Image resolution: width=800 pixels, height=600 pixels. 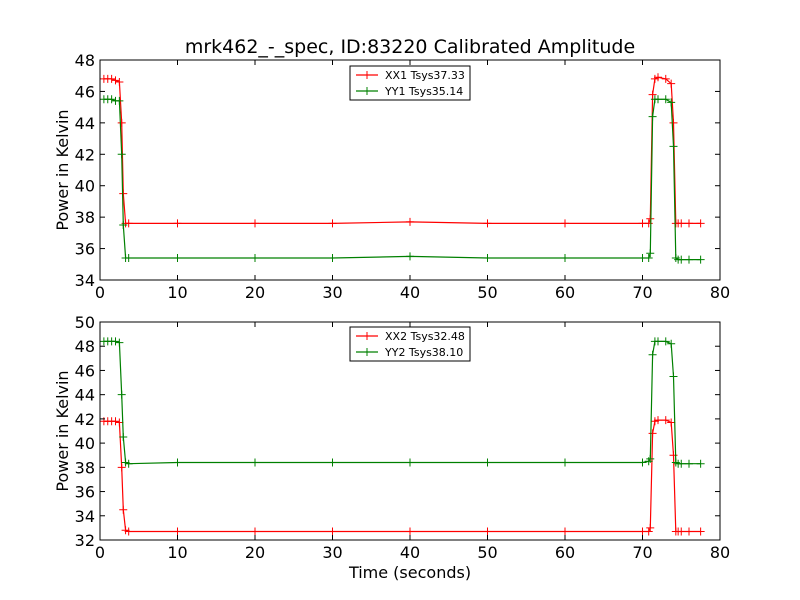 What do you see at coordinates (85, 540) in the screenshot?
I see `y-tick-label: 32` at bounding box center [85, 540].